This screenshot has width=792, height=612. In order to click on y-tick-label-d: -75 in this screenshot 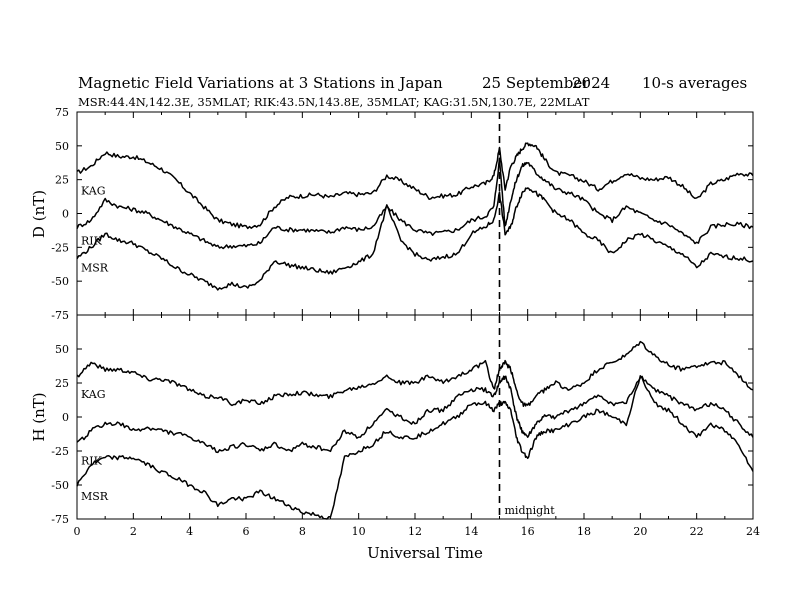, I will do `click(60, 315)`.